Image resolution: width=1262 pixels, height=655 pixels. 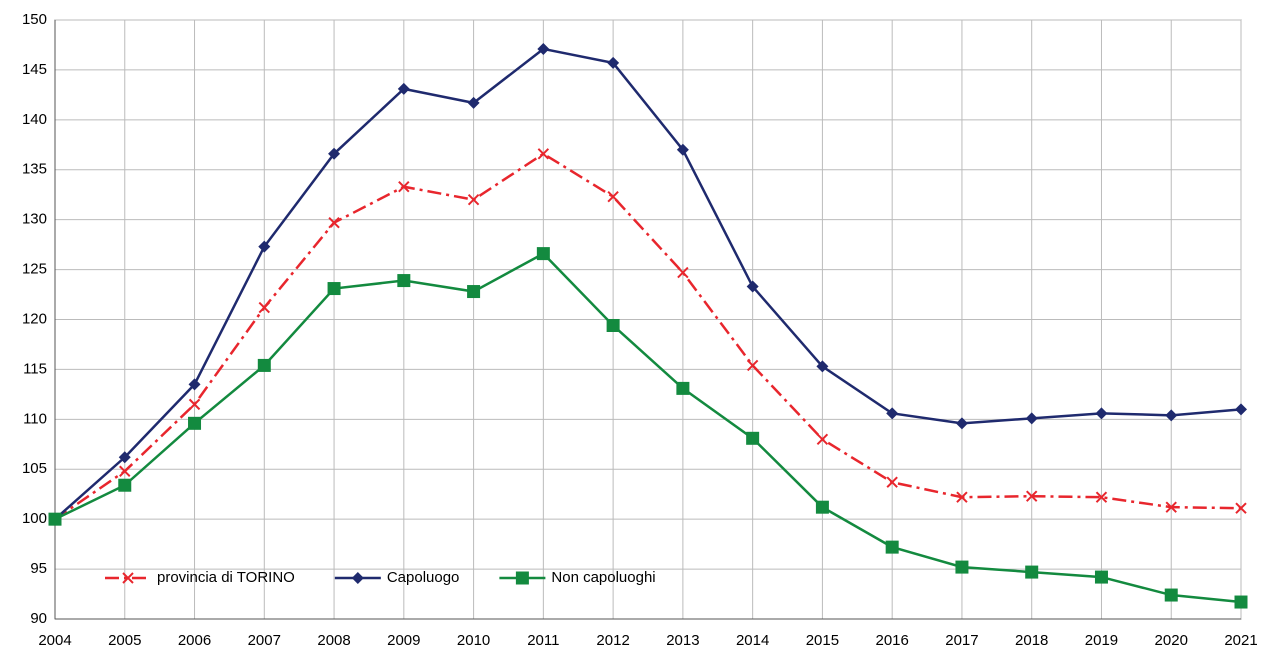 What do you see at coordinates (35, 368) in the screenshot?
I see `y-tick-label: 115` at bounding box center [35, 368].